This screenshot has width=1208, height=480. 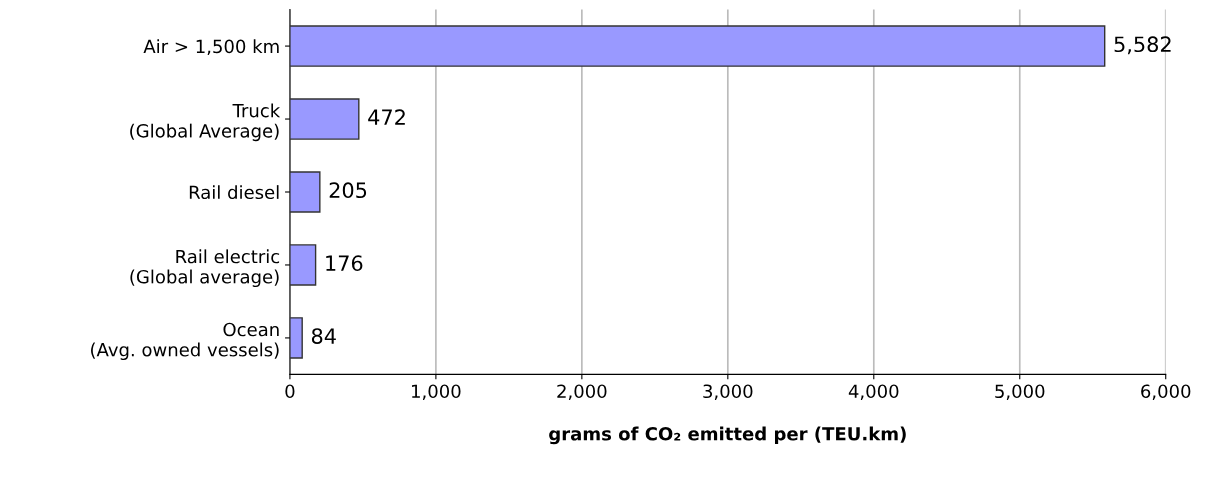 I want to click on y-tick-label: Rail diesel, so click(x=234, y=192).